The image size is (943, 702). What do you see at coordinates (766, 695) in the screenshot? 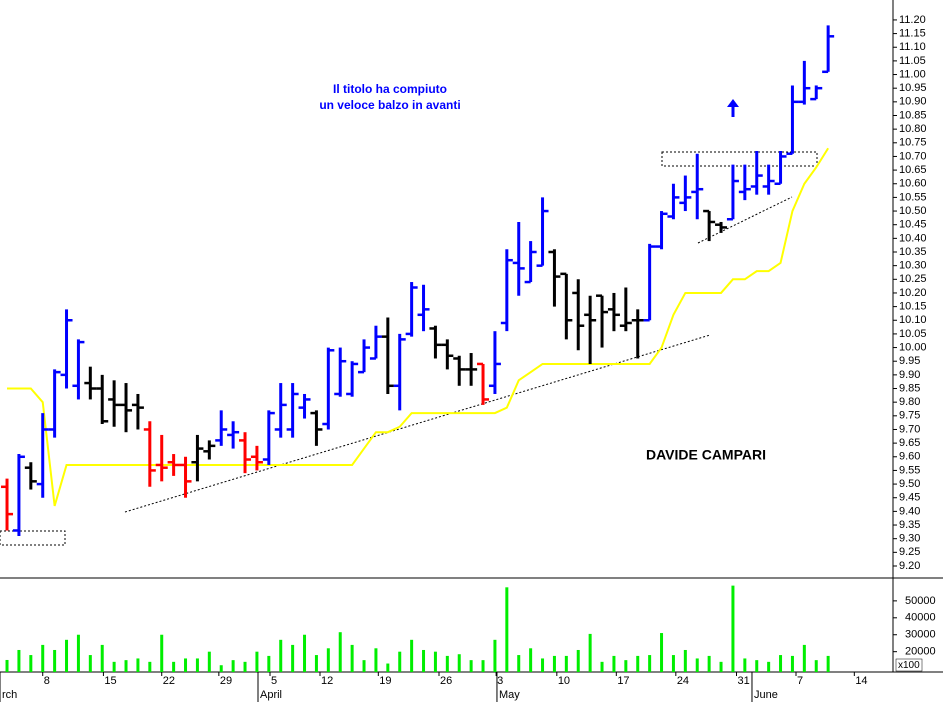
I see `month-label: June` at bounding box center [766, 695].